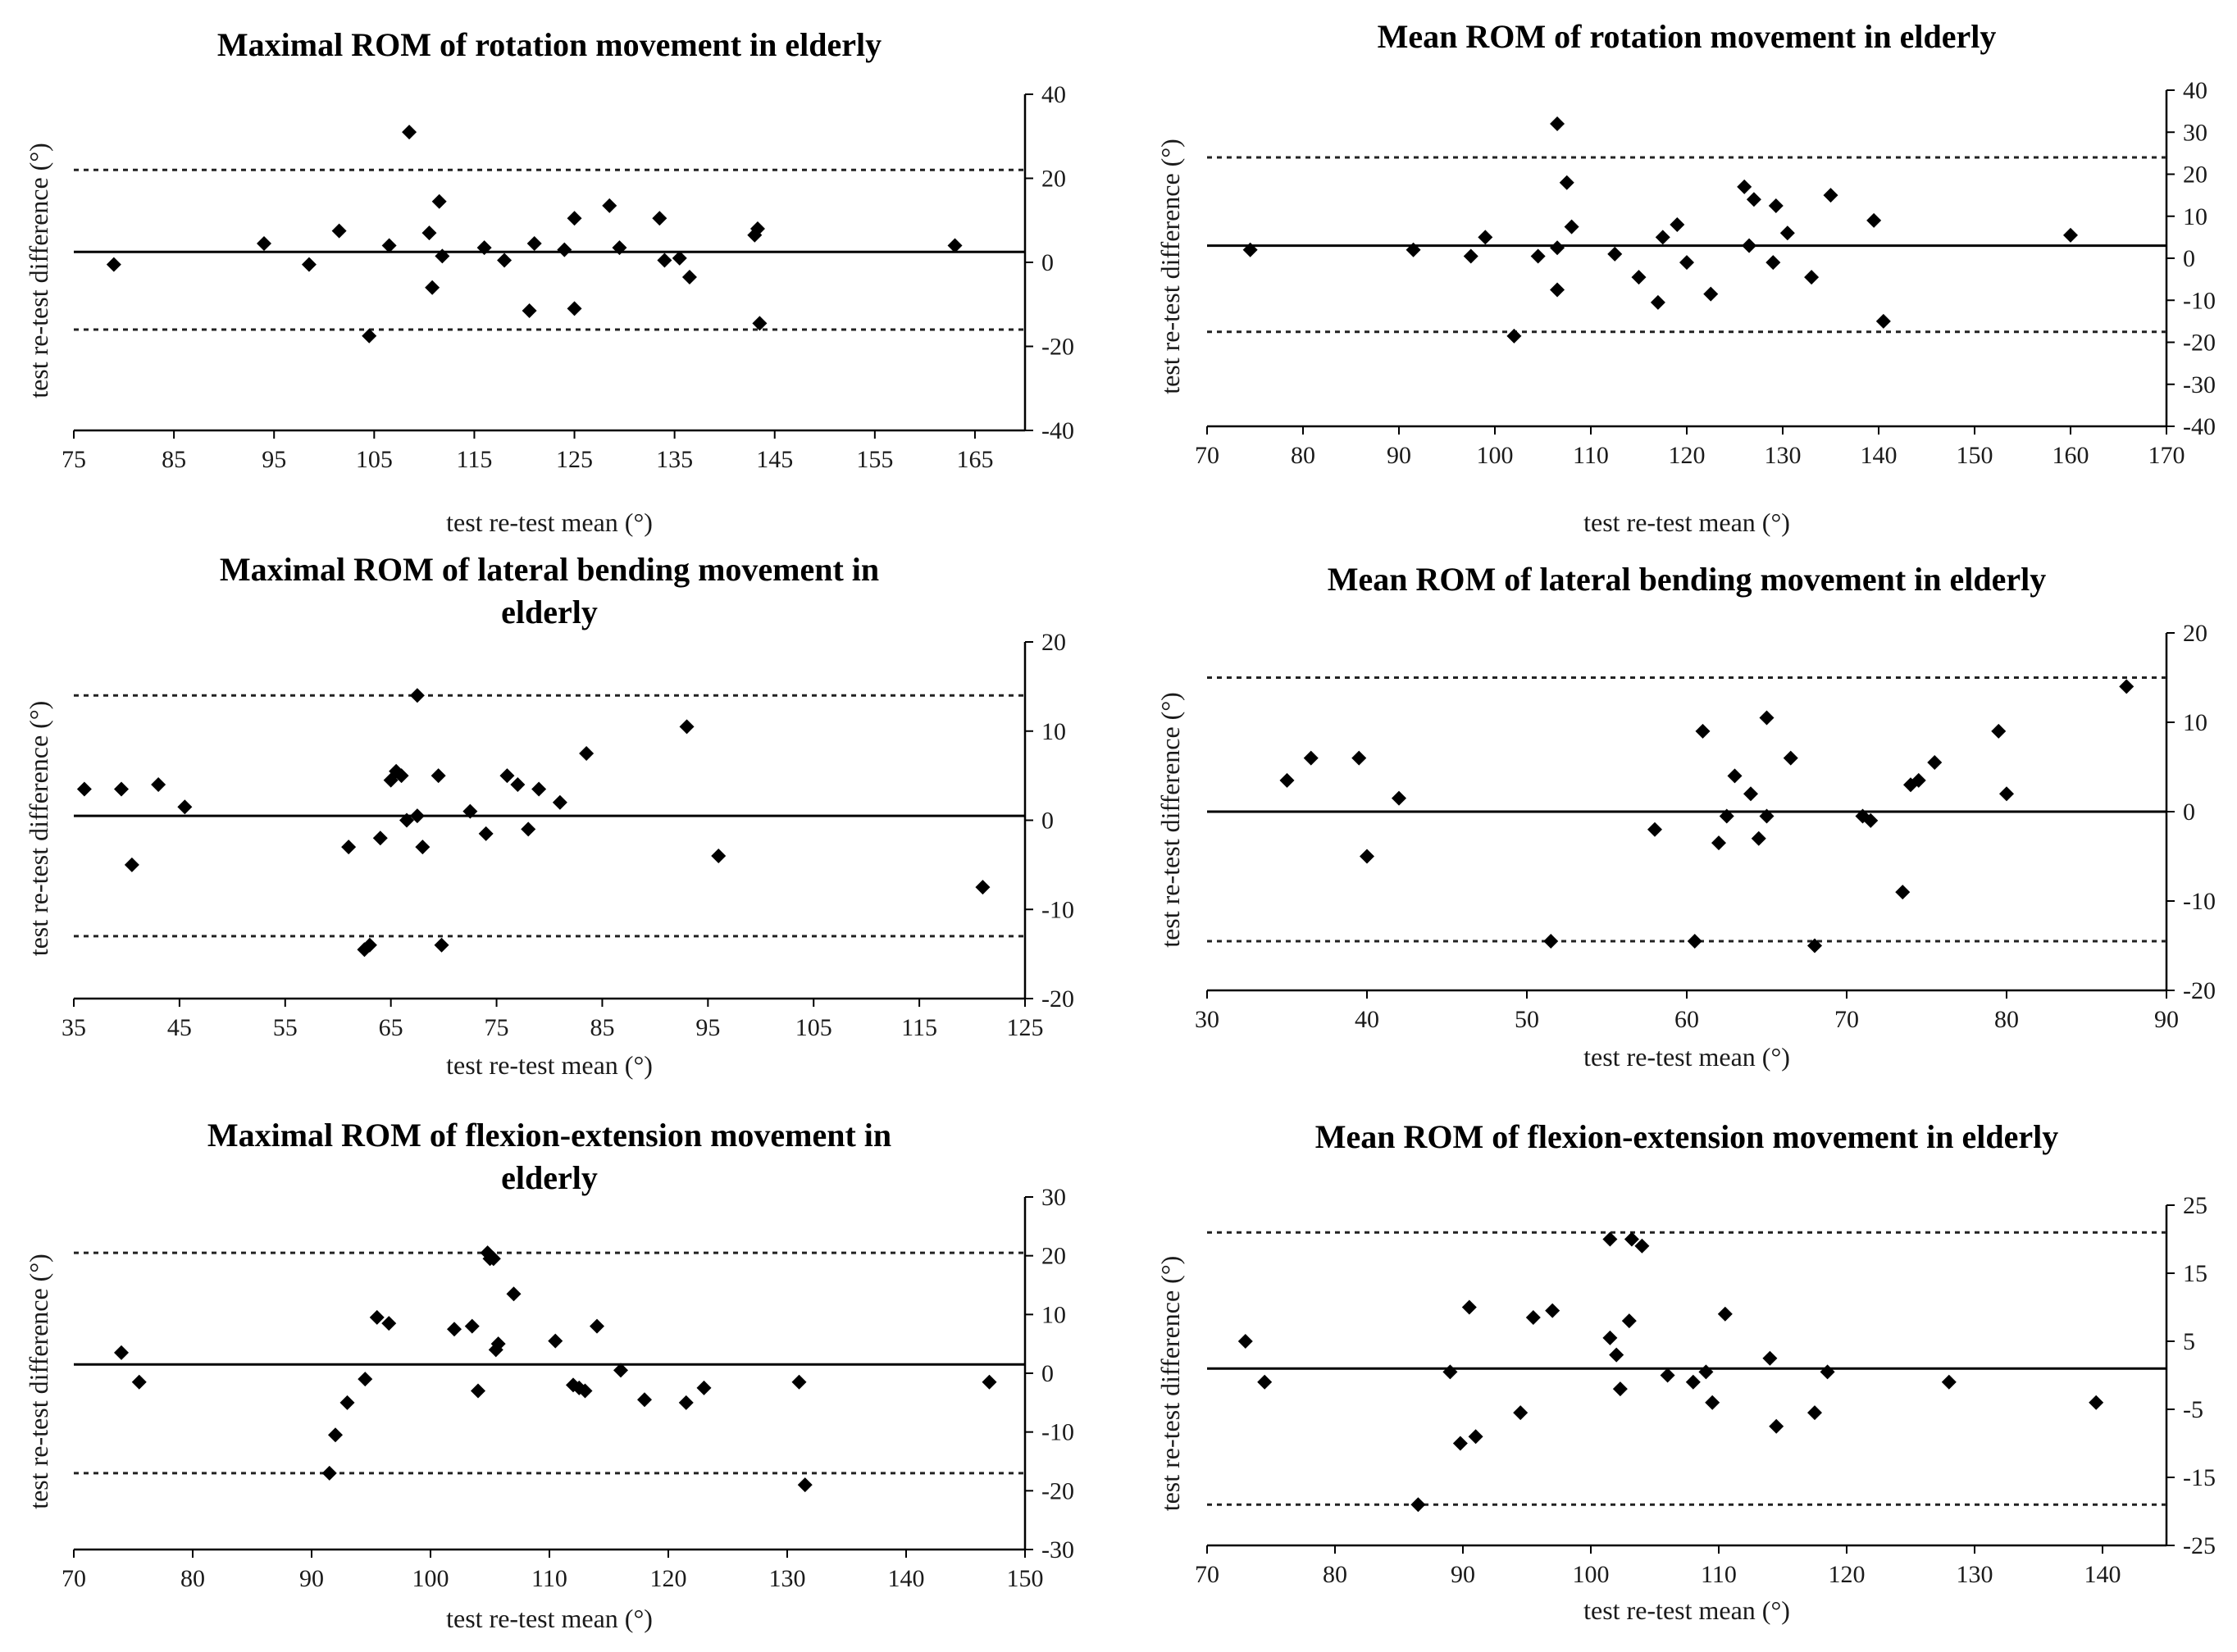 This screenshot has width=2237, height=1652. What do you see at coordinates (602, 1027) in the screenshot?
I see `x-tick-label: 85` at bounding box center [602, 1027].